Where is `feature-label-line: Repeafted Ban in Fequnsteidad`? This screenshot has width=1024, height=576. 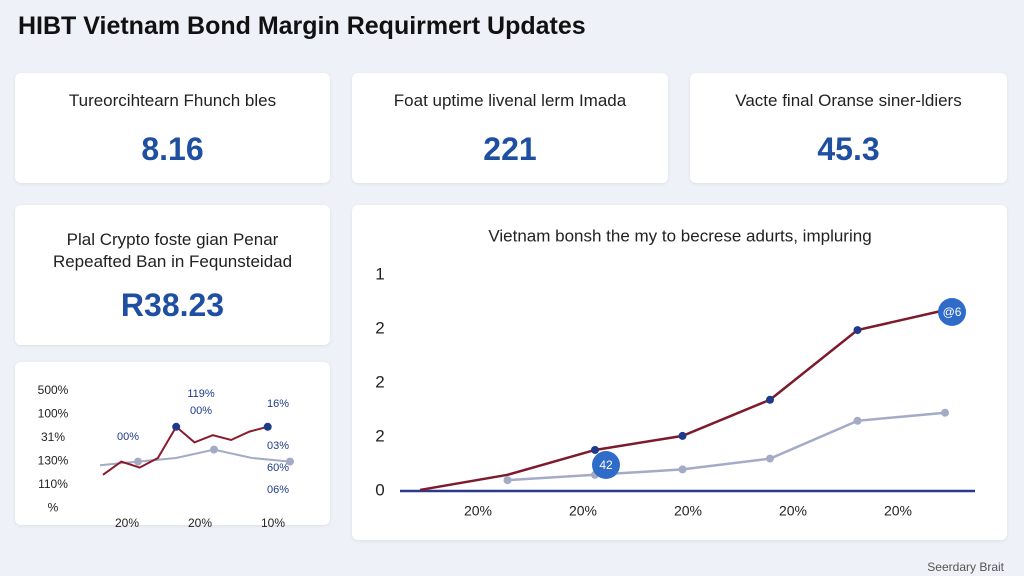 feature-label-line: Repeafted Ban in Fequnsteidad is located at coordinates (172, 261).